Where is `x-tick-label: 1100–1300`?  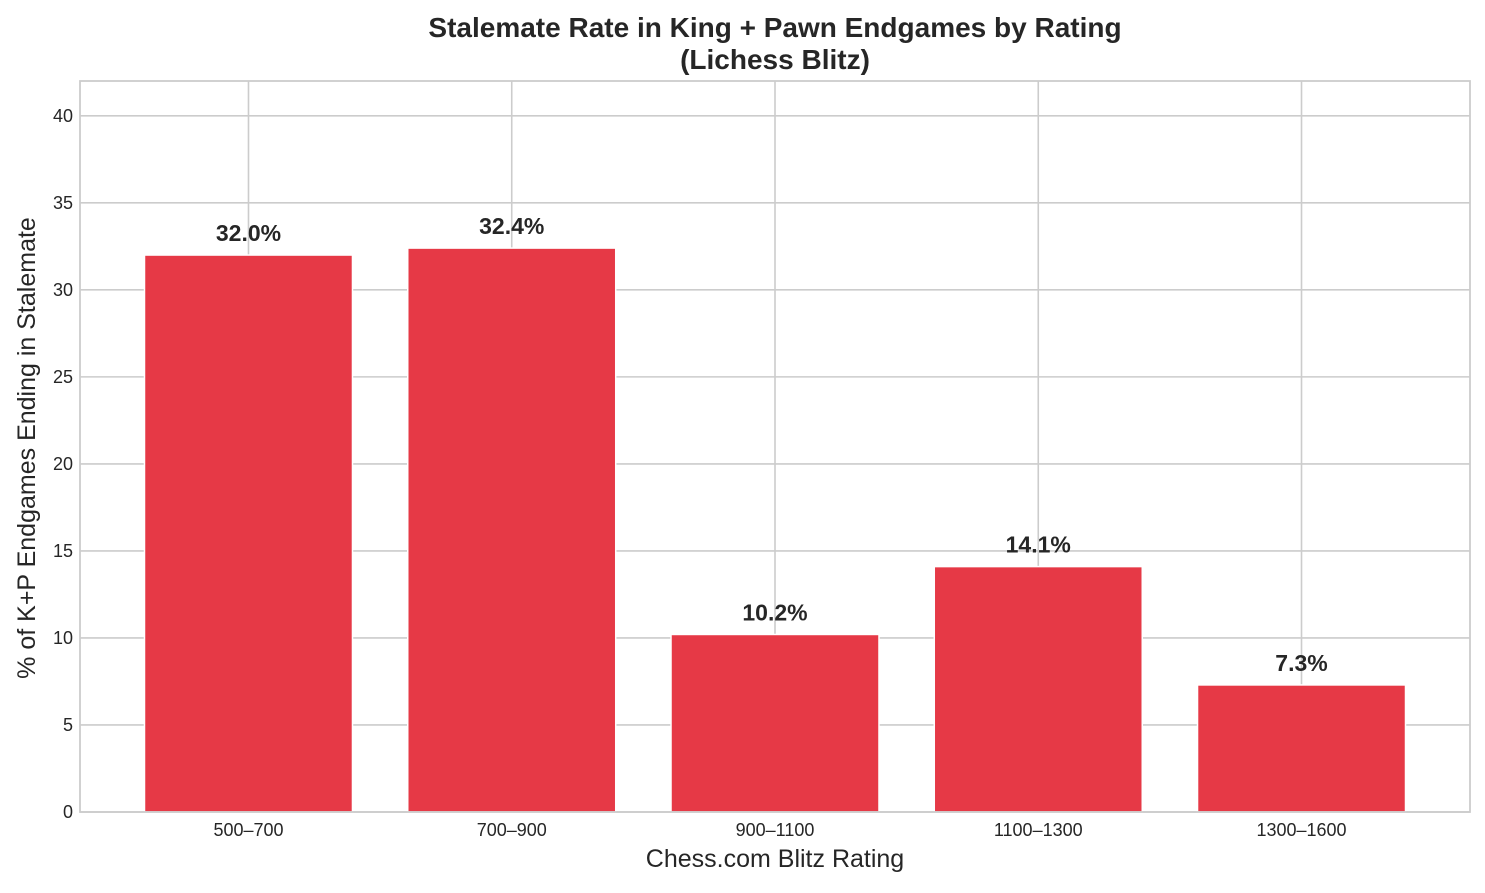
x-tick-label: 1100–1300 is located at coordinates (1038, 830).